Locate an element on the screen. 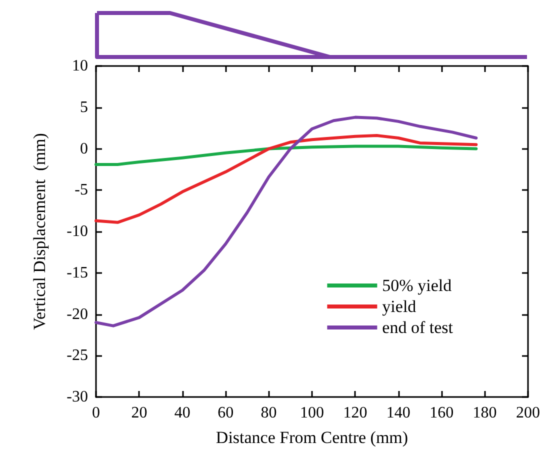  x-tick-label: 40 is located at coordinates (182, 413).